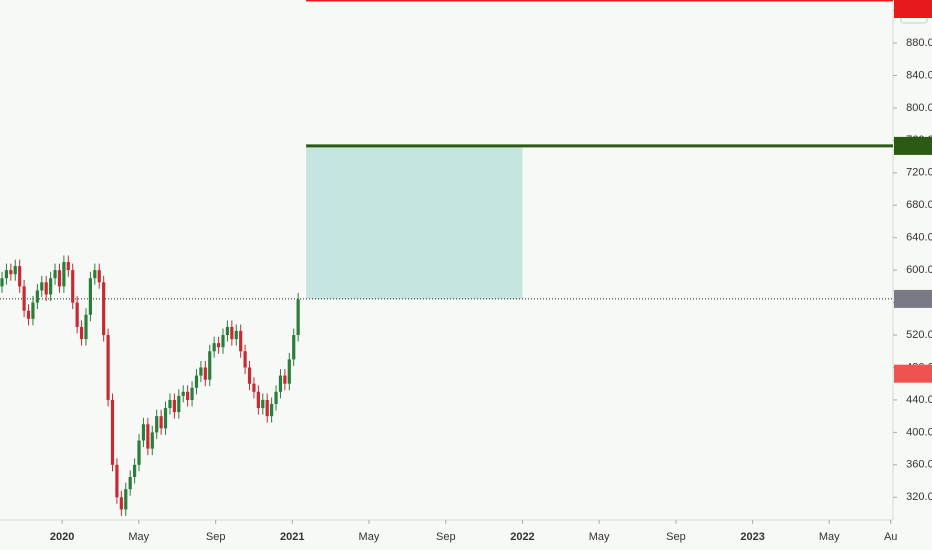 Image resolution: width=932 pixels, height=550 pixels. I want to click on x-tick-label: 2021, so click(292, 537).